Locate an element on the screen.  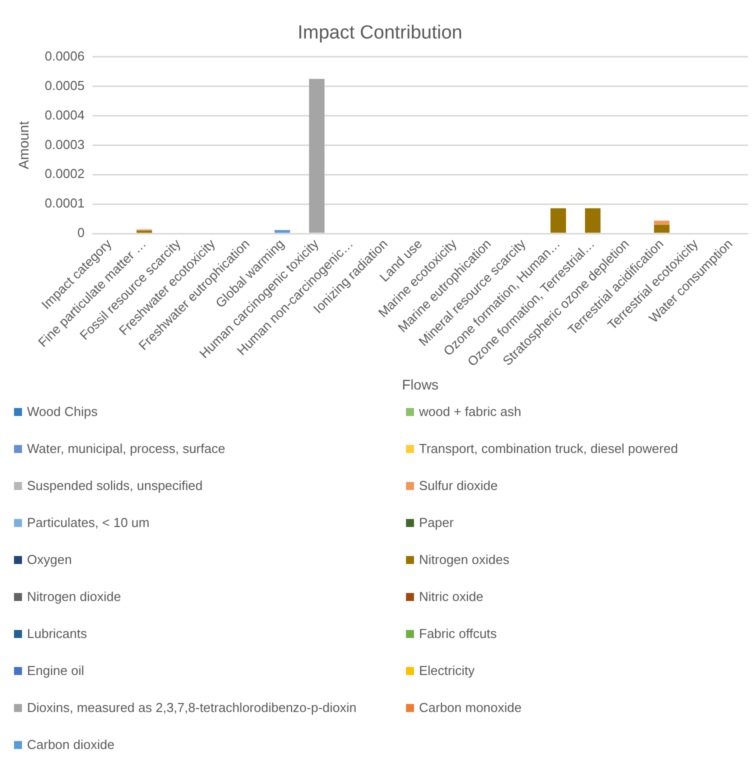
legend-label: Paper is located at coordinates (436, 522).